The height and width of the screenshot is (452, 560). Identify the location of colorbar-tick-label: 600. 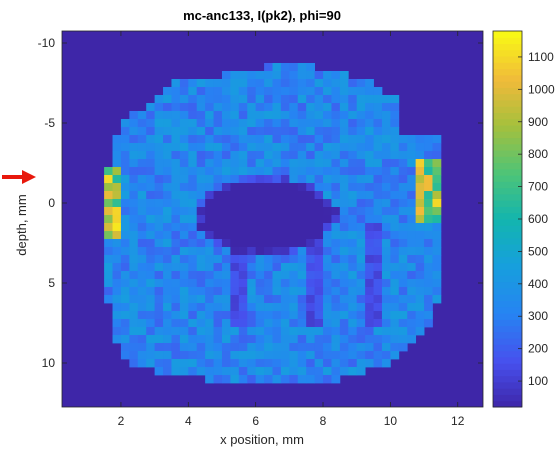
(538, 219).